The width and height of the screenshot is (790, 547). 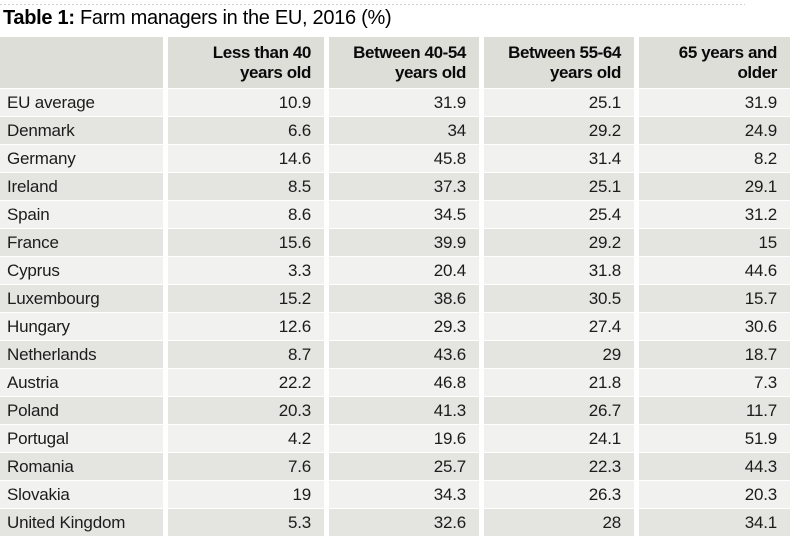 I want to click on value-cell: 21.8, so click(x=559, y=382).